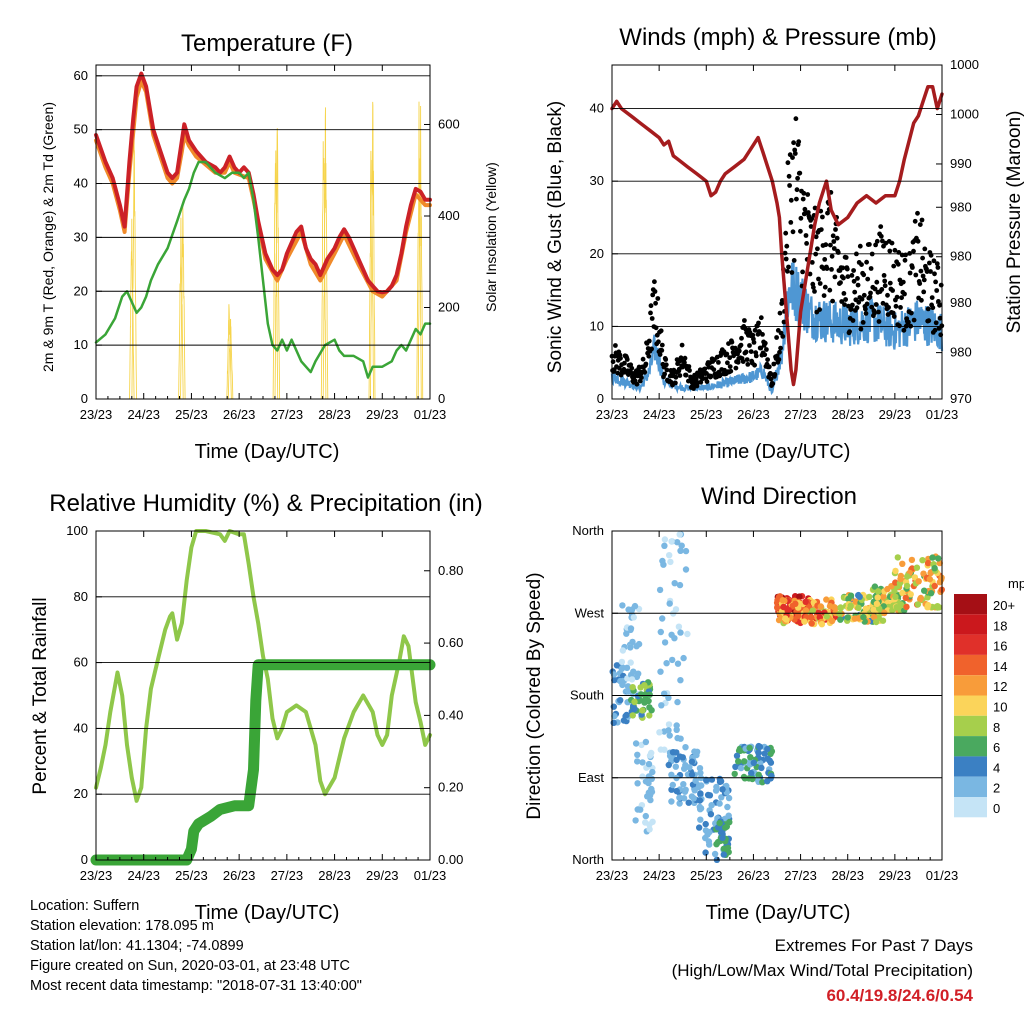 Image resolution: width=1024 pixels, height=1024 pixels. What do you see at coordinates (778, 452) in the screenshot?
I see `winds-xlabel: Time (Day/UTC)` at bounding box center [778, 452].